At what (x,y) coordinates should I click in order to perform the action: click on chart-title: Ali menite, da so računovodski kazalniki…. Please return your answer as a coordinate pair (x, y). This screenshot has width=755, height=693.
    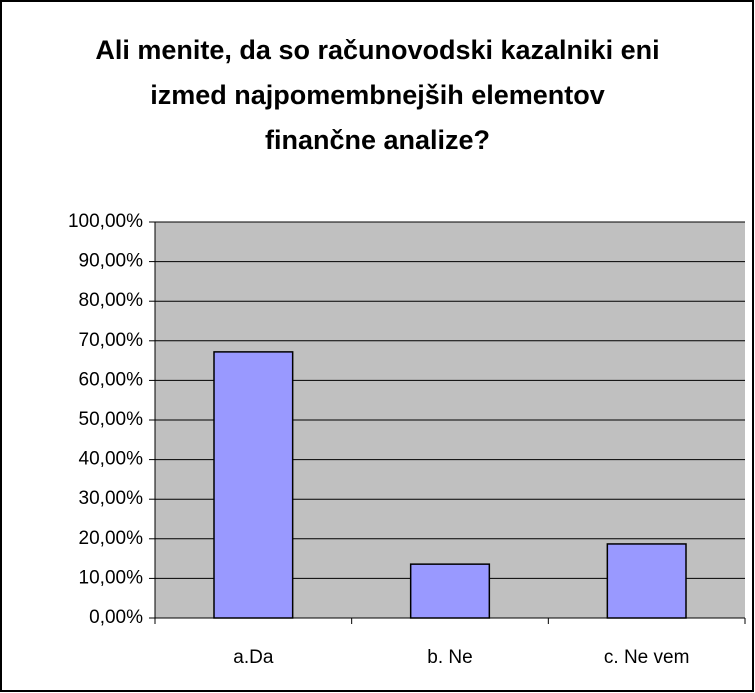
    Looking at the image, I should click on (377, 95).